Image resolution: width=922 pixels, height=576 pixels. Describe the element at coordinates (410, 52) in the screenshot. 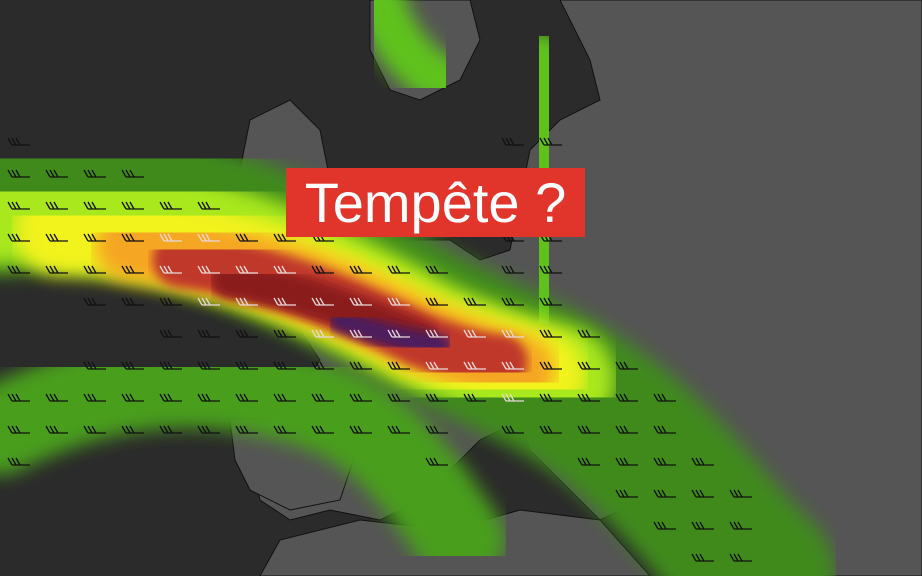

I see `wind-band-scand` at that location.